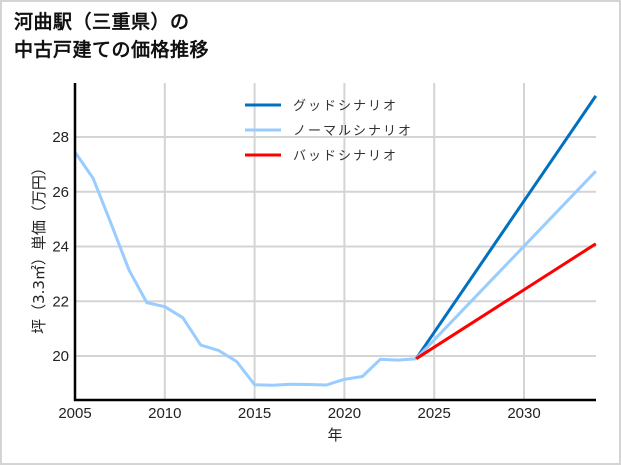  I want to click on y-tick-label: 22, so click(60, 301).